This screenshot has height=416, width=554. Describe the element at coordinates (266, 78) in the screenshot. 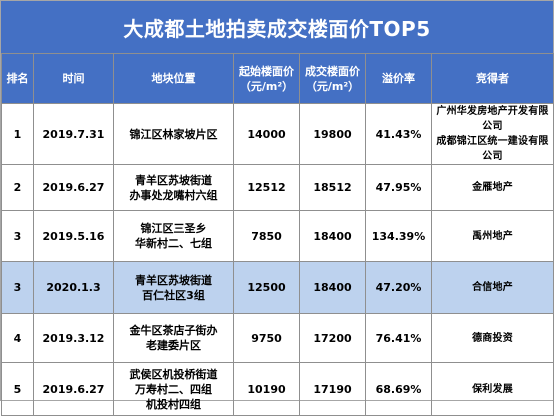

I see `header-start-price: 起始楼面价 （元/m²）` at that location.